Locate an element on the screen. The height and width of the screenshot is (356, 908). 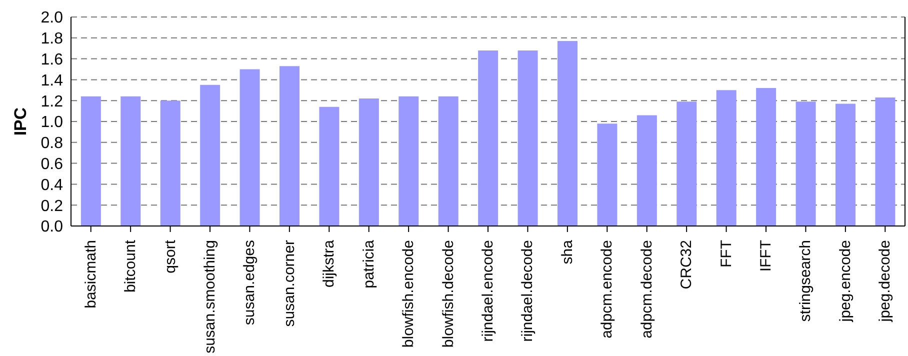
y-tick-label: 1.0 is located at coordinates (52, 123).